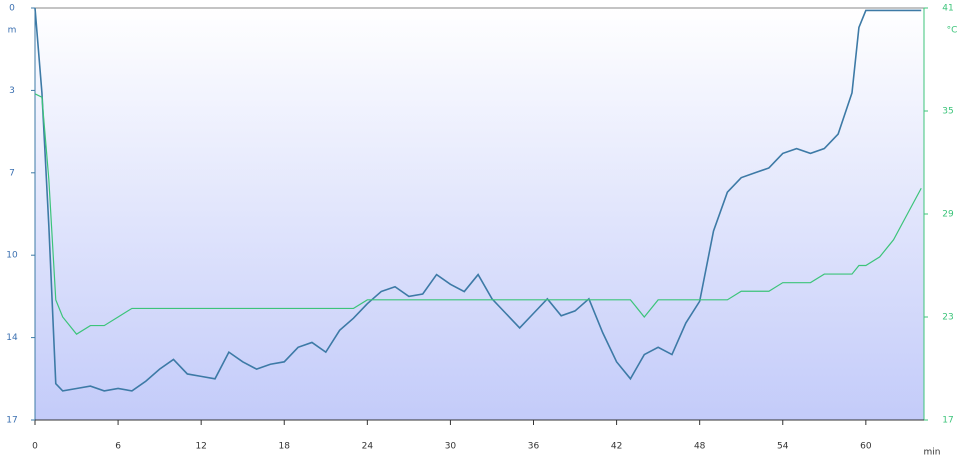  What do you see at coordinates (947, 112) in the screenshot?
I see `y2-tick-label: 35` at bounding box center [947, 112].